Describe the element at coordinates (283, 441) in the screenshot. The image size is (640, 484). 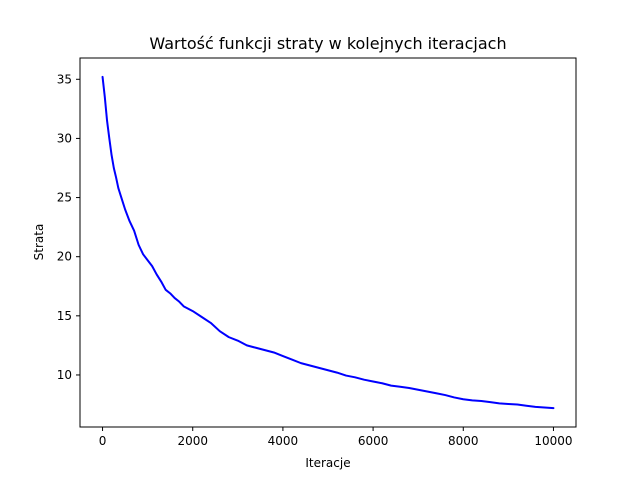
I see `x-tick-label: 4000` at that location.